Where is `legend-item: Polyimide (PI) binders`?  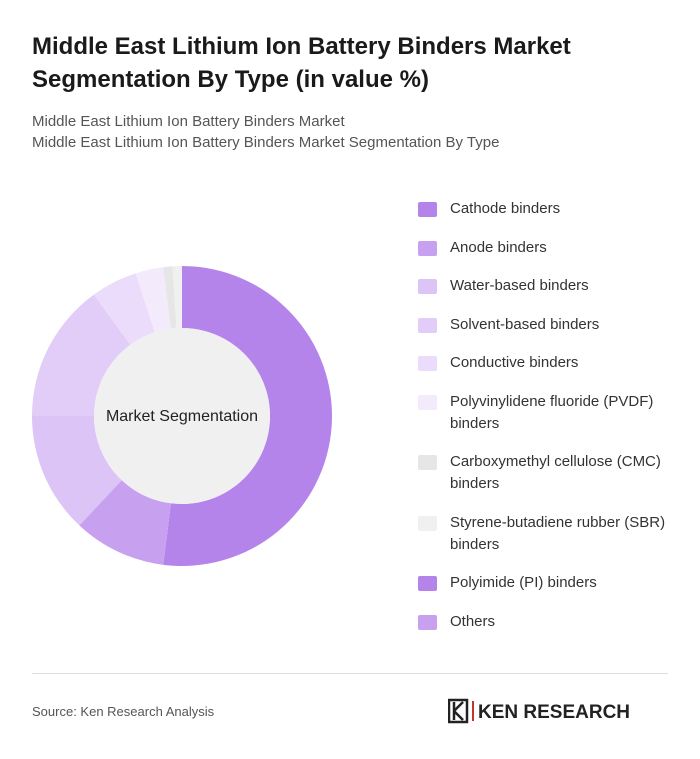
legend-item: Polyimide (PI) binders is located at coordinates (548, 583).